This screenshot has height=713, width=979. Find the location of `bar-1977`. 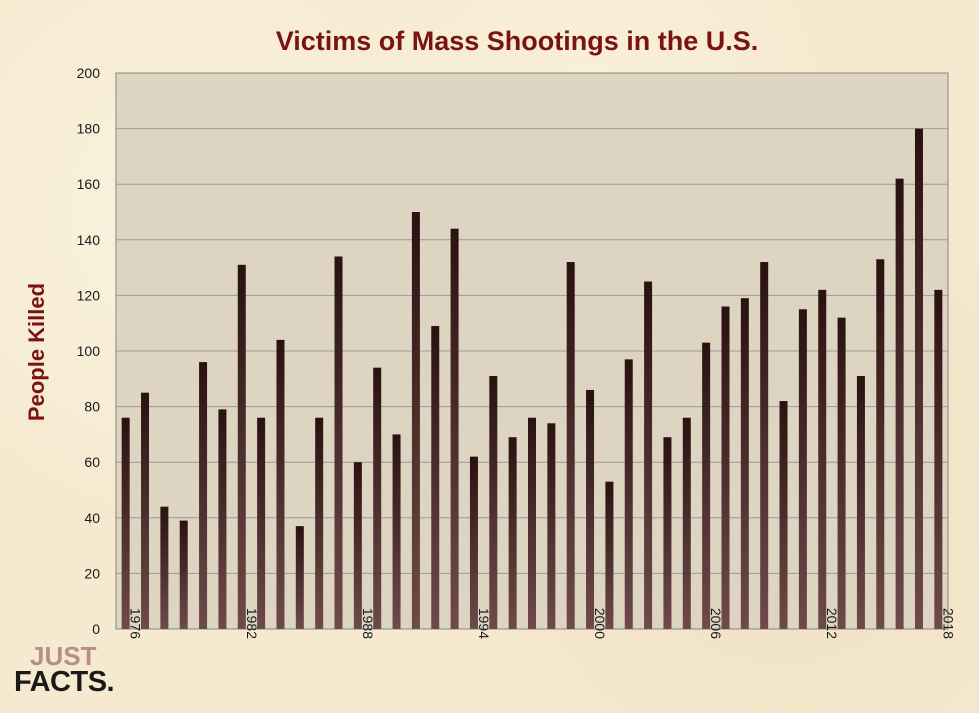

bar-1977 is located at coordinates (145, 510).